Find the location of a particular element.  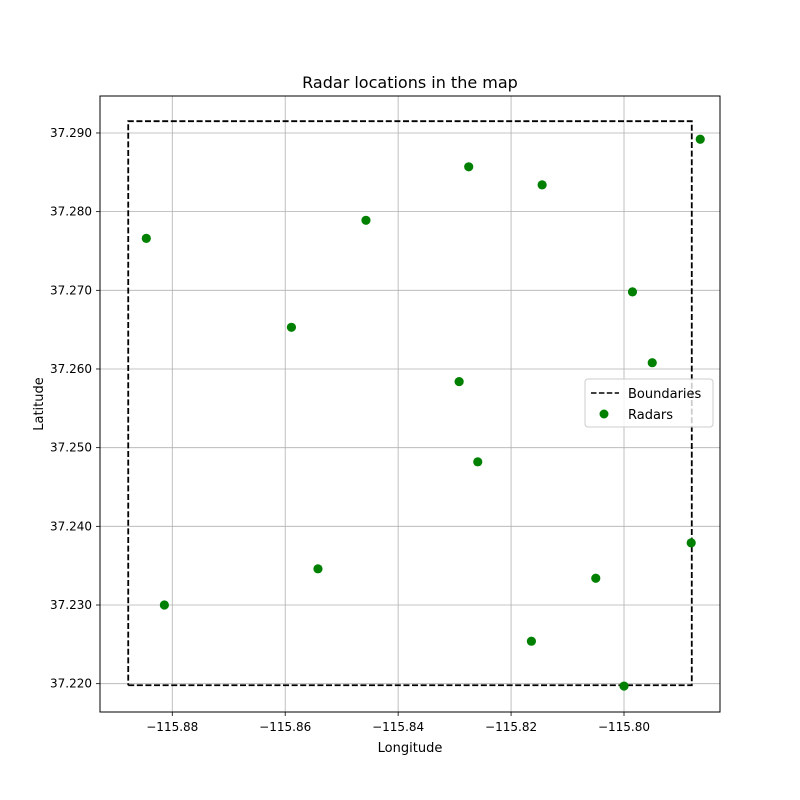

x-tick-label: −115.88 is located at coordinates (172, 727).